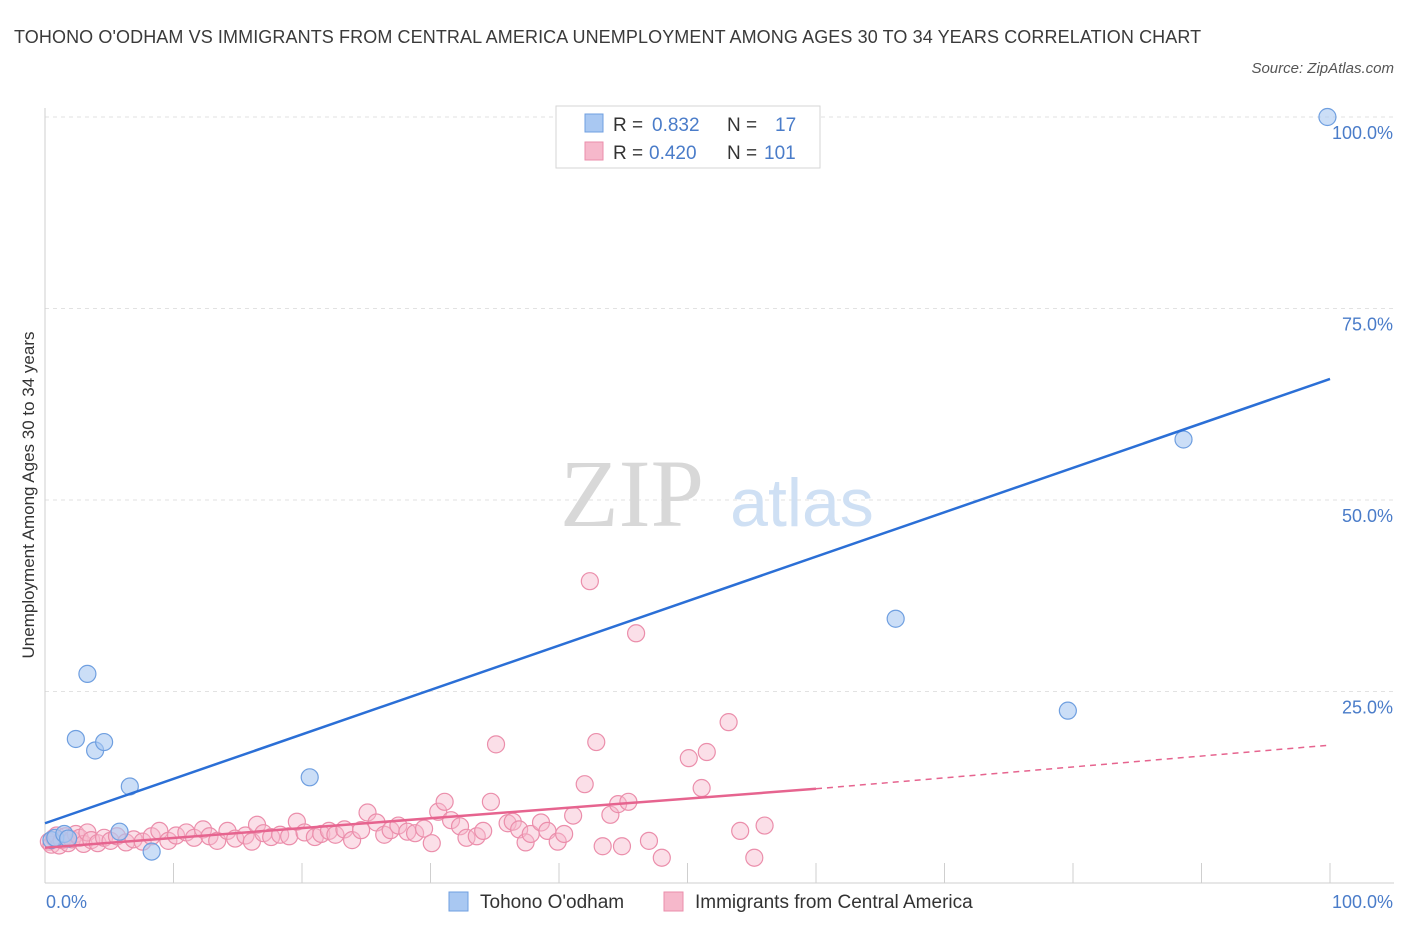 The width and height of the screenshot is (1406, 930). What do you see at coordinates (780, 153) in the screenshot?
I see `legend-n-value: 101` at bounding box center [780, 153].